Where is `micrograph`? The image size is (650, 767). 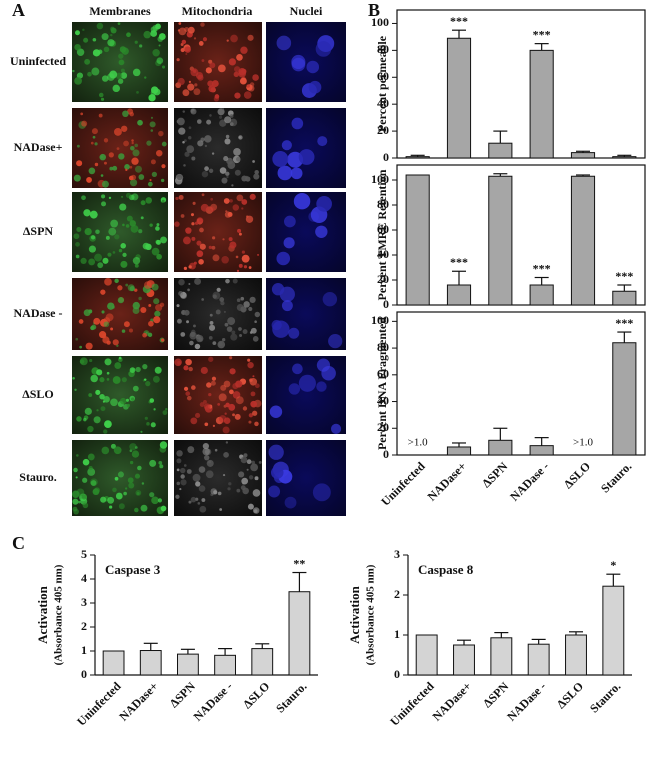 micrograph is located at coordinates (218, 478).